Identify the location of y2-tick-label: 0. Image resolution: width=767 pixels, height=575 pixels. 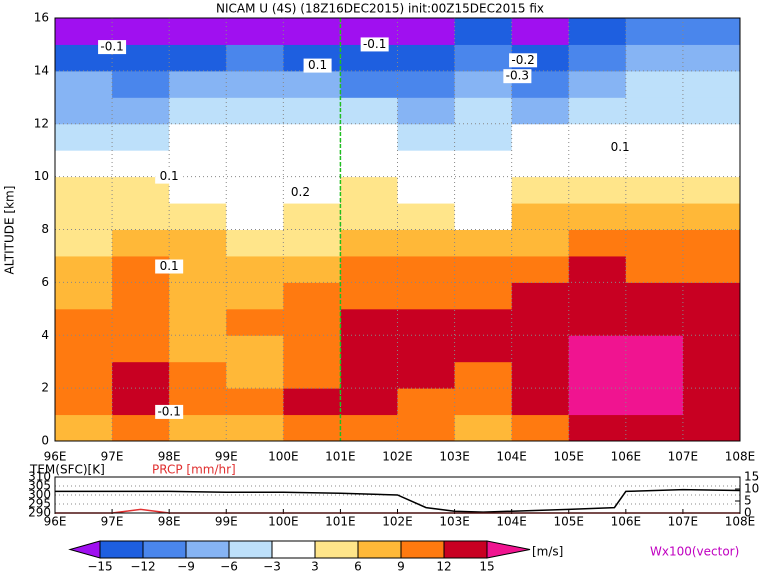
(748, 513).